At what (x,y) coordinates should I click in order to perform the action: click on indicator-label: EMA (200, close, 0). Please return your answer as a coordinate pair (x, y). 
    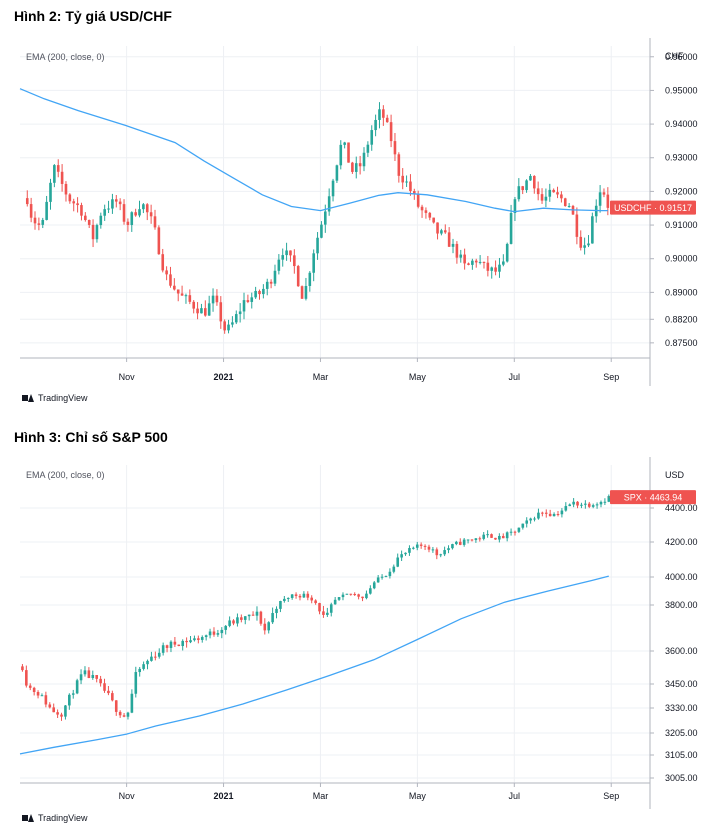
    Looking at the image, I should click on (65, 475).